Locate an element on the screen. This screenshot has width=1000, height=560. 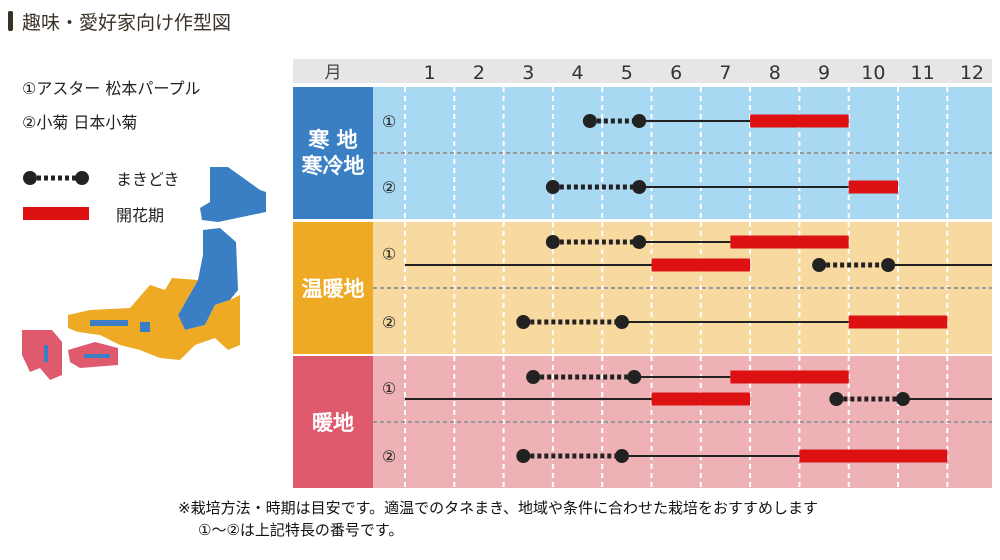
month-tick-label: 12 is located at coordinates (972, 73).